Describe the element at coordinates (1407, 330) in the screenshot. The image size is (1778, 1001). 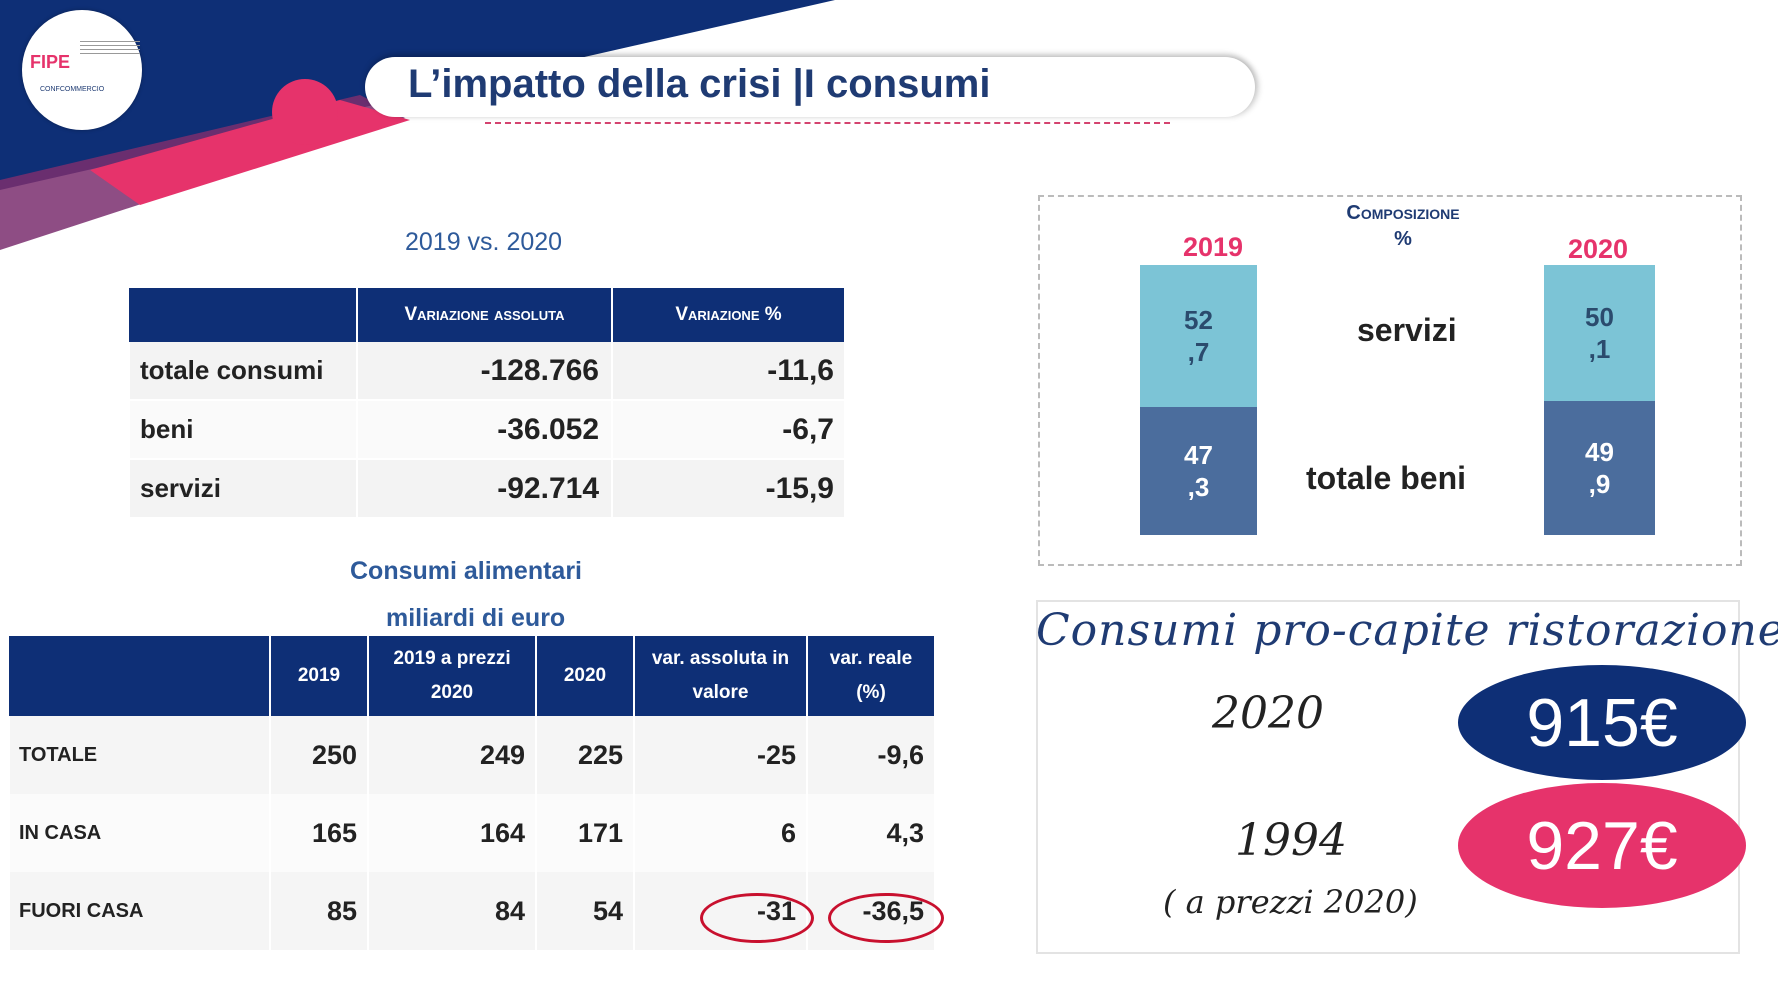
I see `servizi-label: servizi` at that location.